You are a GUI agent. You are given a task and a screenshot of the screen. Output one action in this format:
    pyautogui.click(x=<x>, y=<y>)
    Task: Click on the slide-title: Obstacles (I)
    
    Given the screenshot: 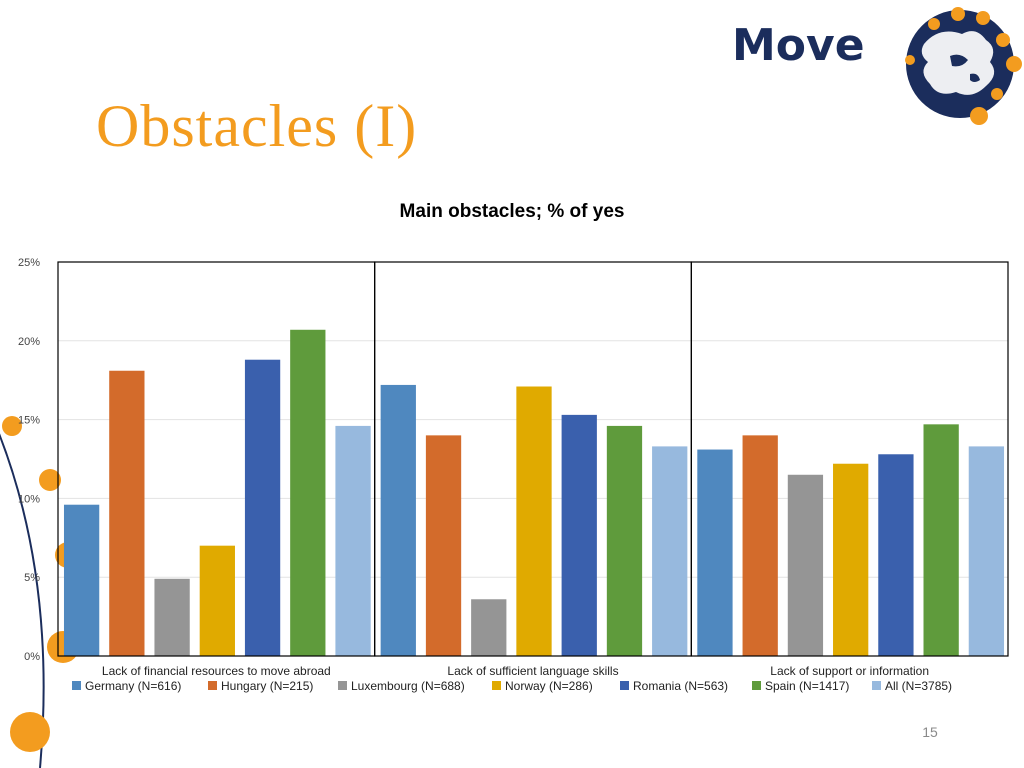 What is the action you would take?
    pyautogui.click(x=257, y=126)
    